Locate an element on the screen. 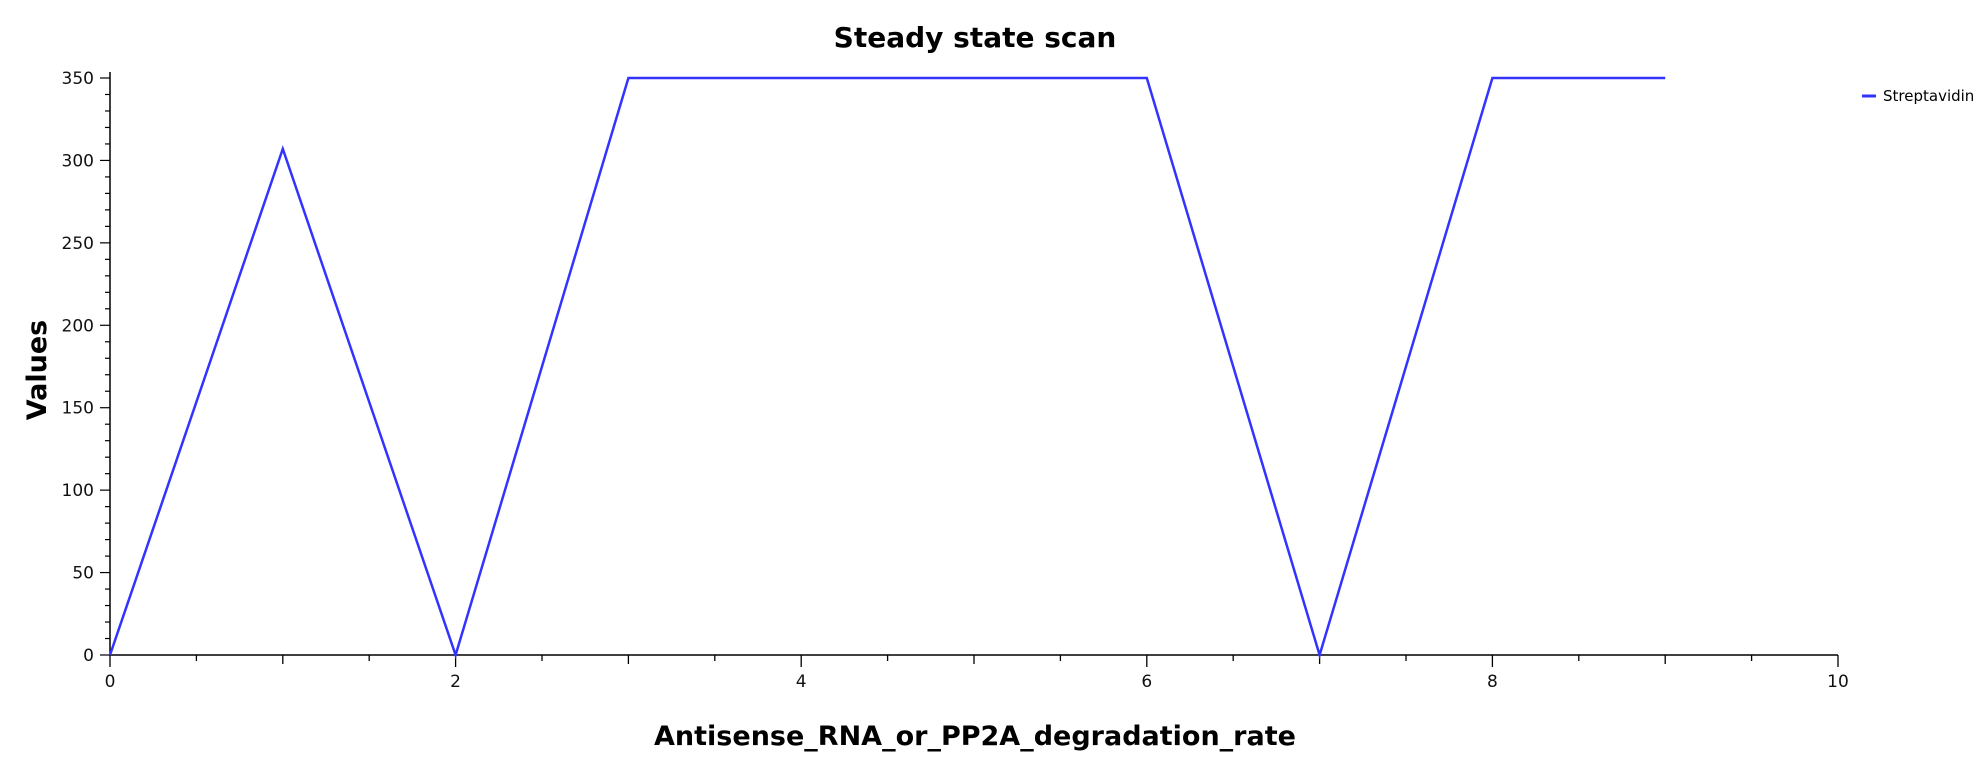 This screenshot has width=1988, height=781. y-tick-label: 0 is located at coordinates (88, 656).